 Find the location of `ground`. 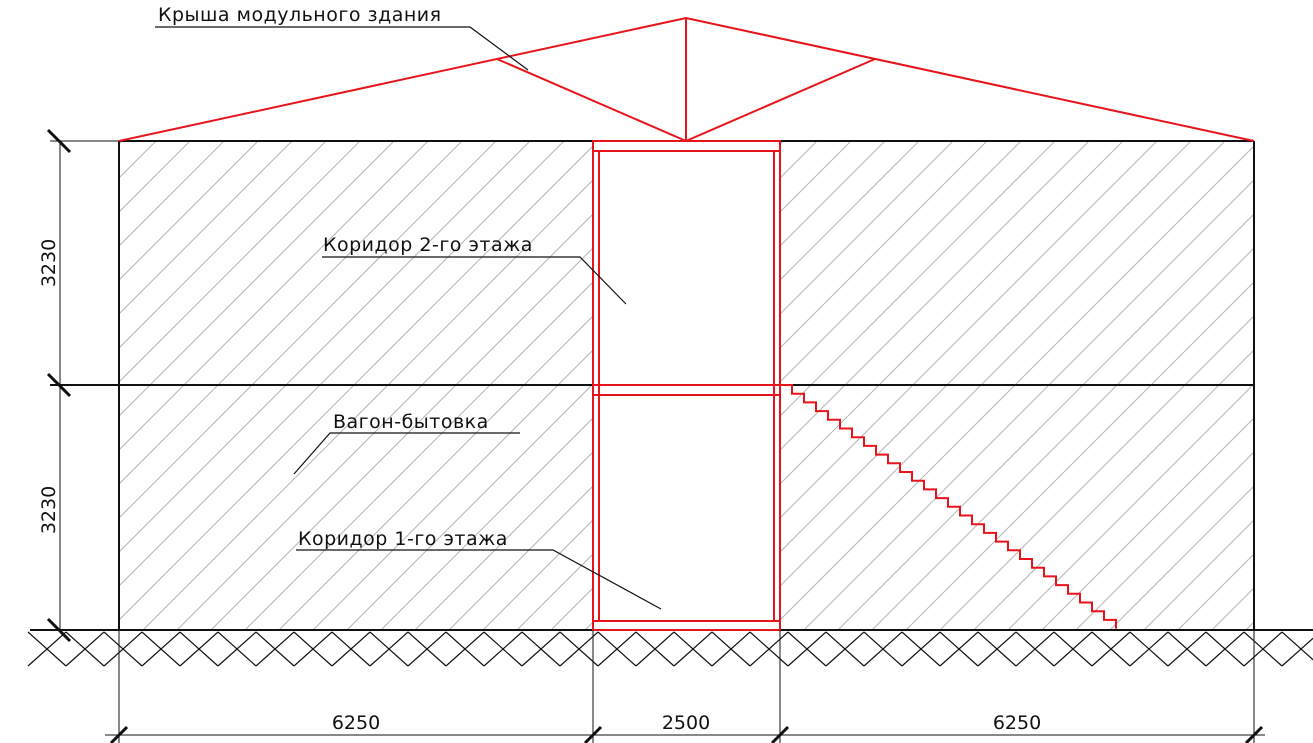

ground is located at coordinates (670, 648).